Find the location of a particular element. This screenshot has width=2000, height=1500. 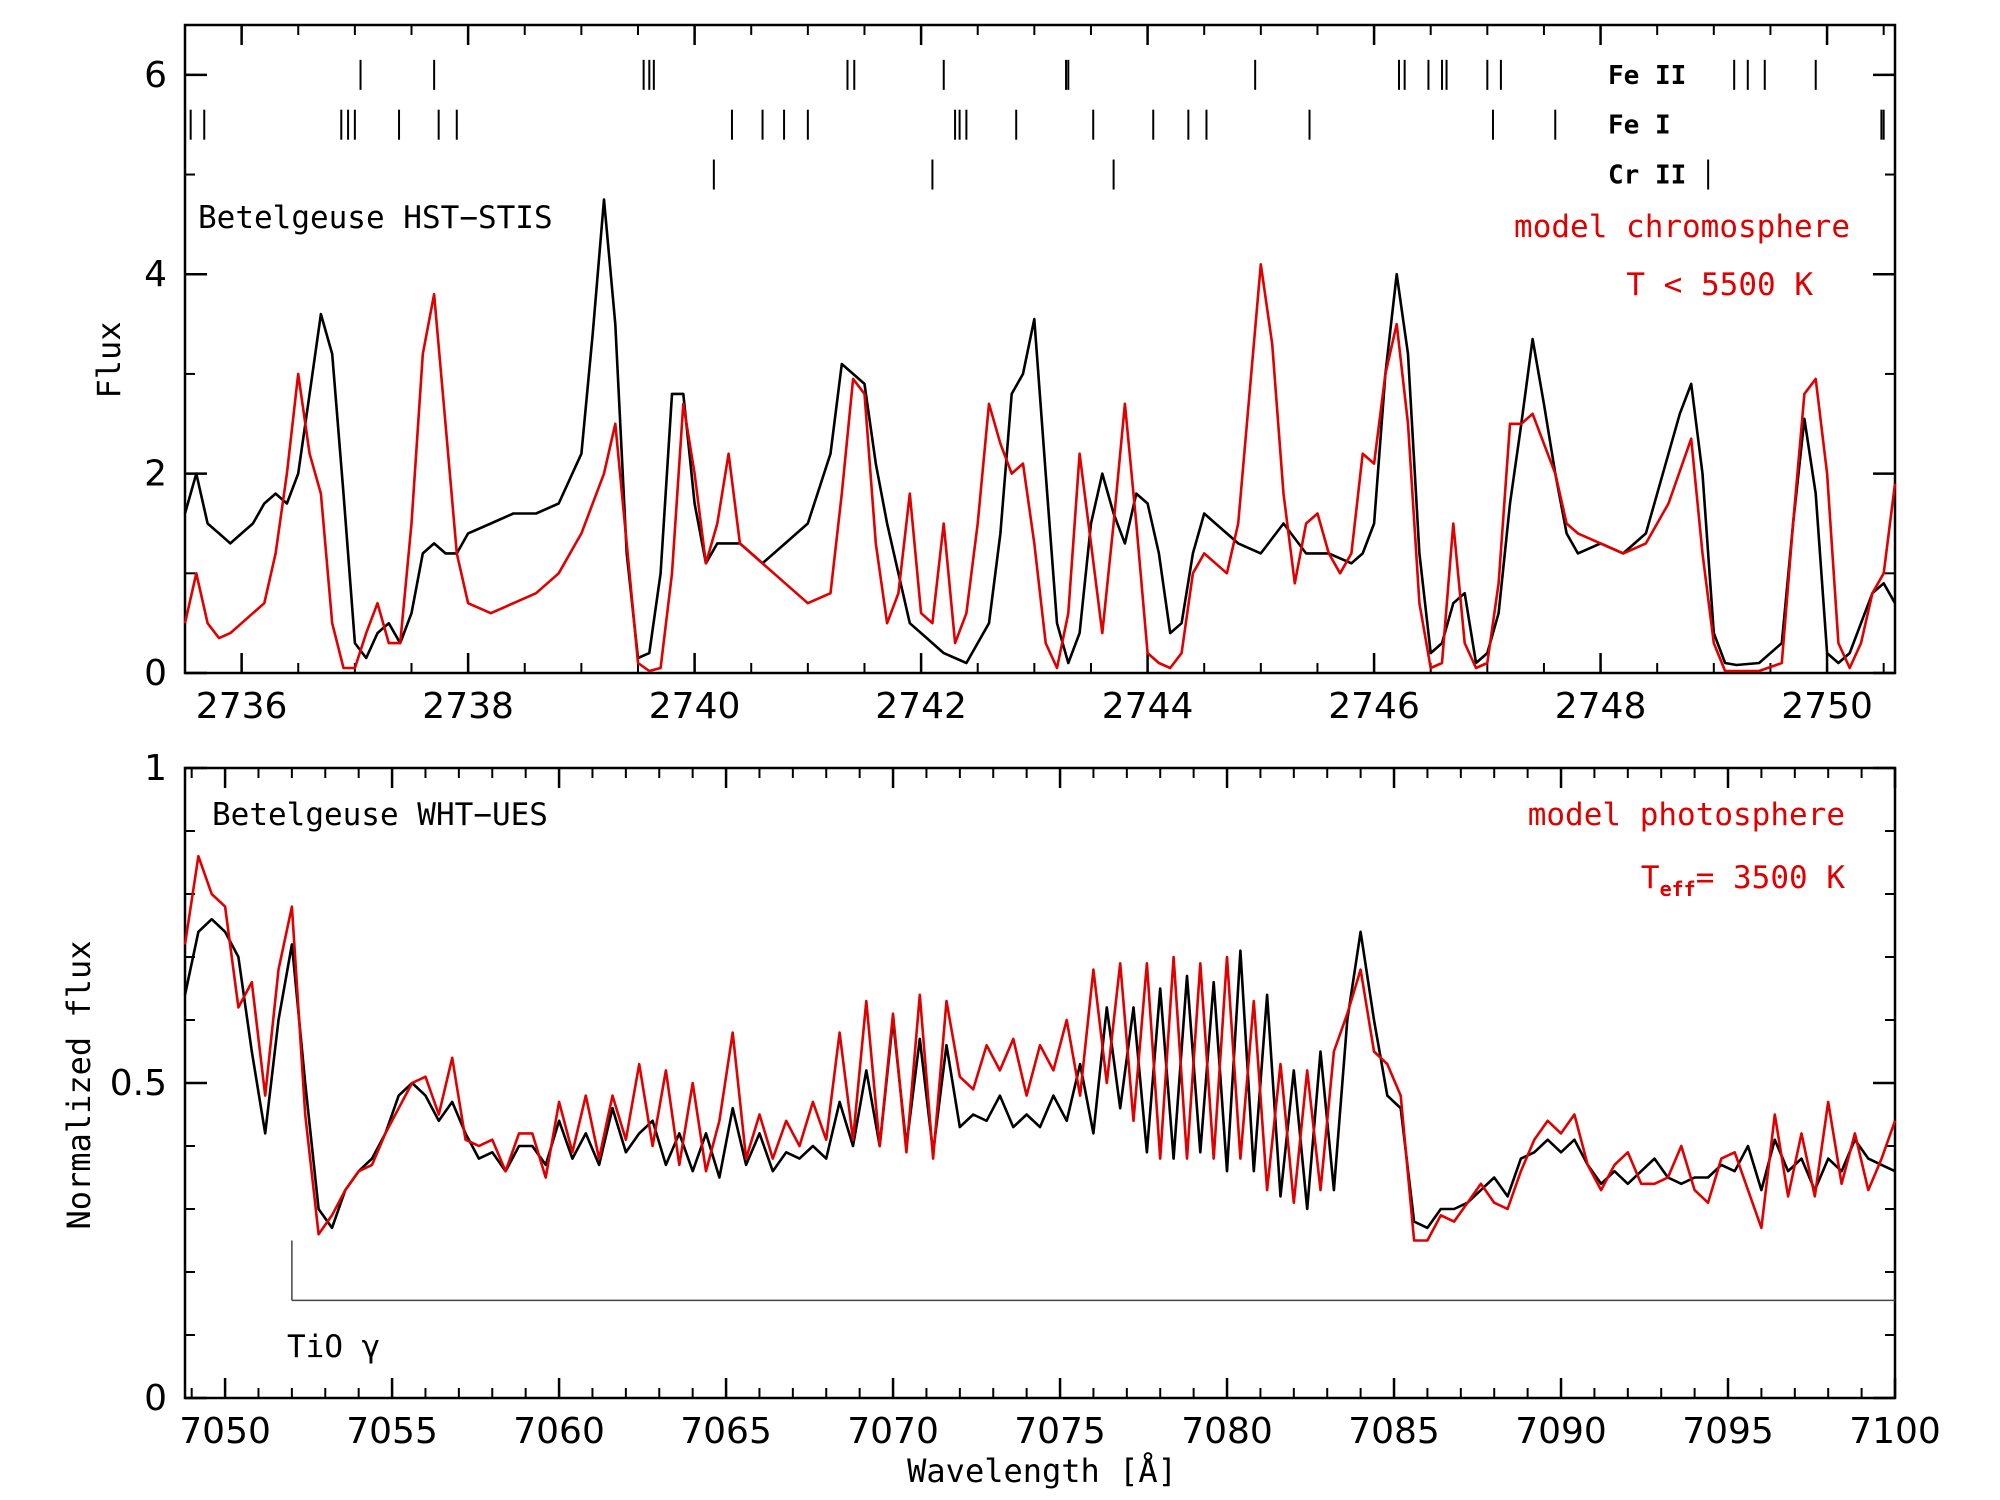

bottom-x-tick-label: 7085 is located at coordinates (1394, 1431).